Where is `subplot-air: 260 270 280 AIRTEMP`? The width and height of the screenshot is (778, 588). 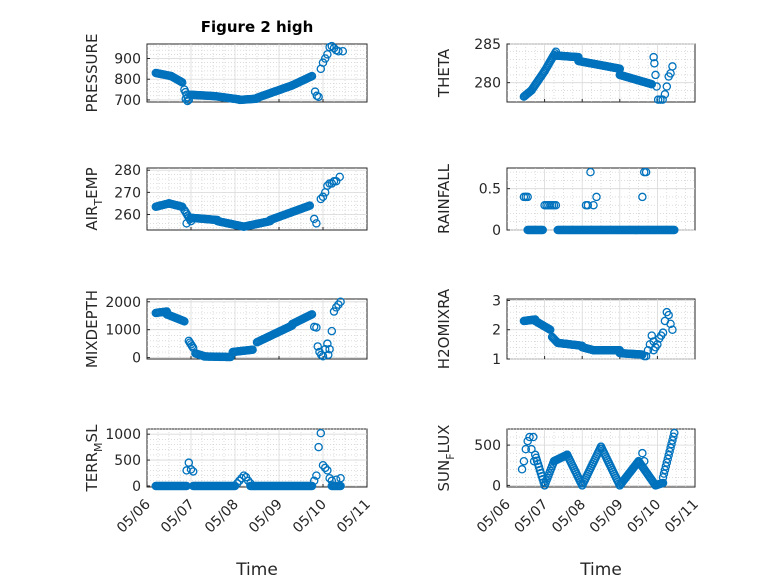 subplot-air: 260 270 280 AIRTEMP is located at coordinates (225, 197).